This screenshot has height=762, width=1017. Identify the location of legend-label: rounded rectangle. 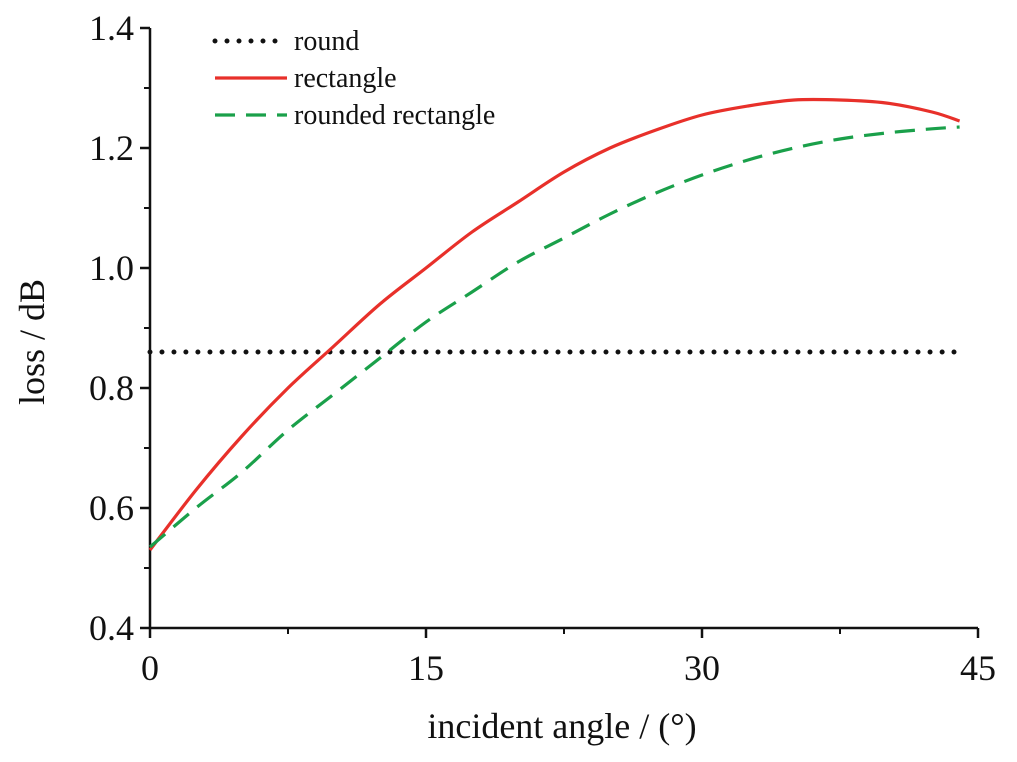
(394, 115).